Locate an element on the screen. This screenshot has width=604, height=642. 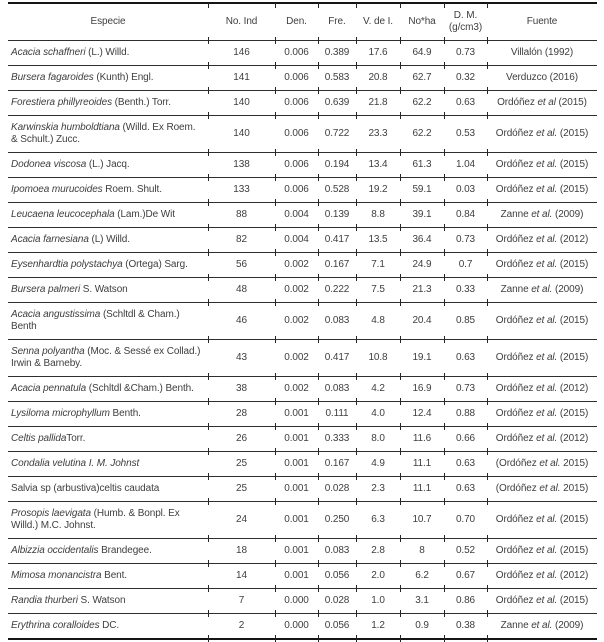
species-cell: Eysenhardtia polystachya (Ortega) Sarg. is located at coordinates (99, 264).